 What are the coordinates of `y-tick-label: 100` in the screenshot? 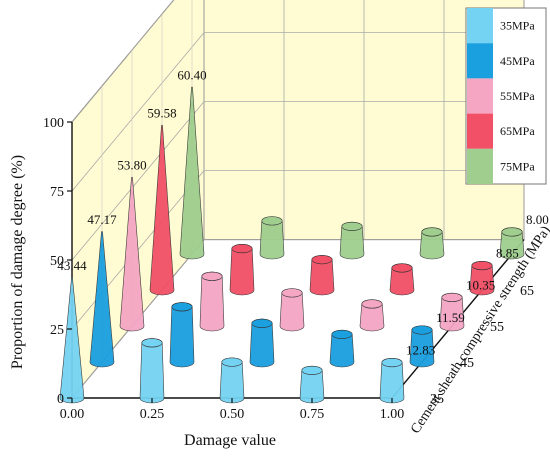 It's located at (53, 123).